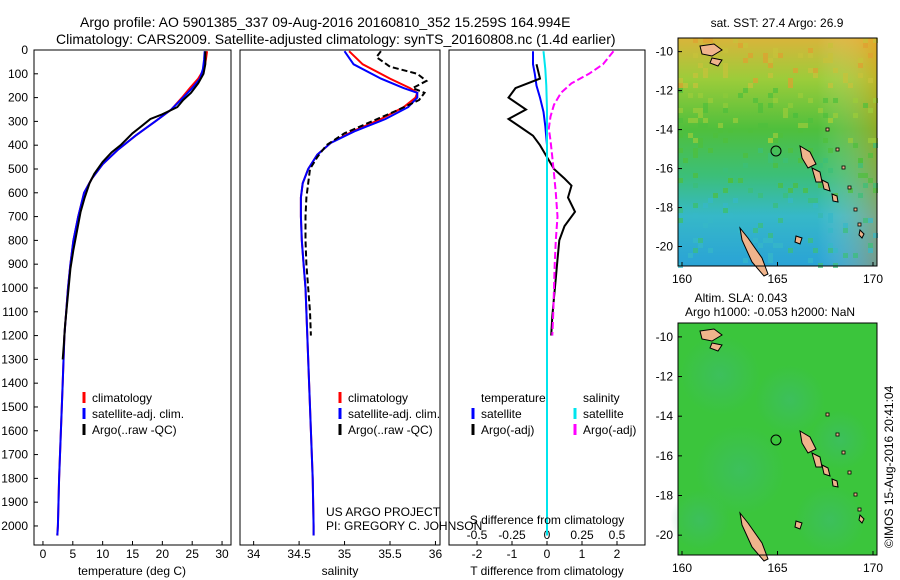 The height and width of the screenshot is (580, 900). What do you see at coordinates (345, 554) in the screenshot?
I see `salinity-x-tick-label: 35` at bounding box center [345, 554].